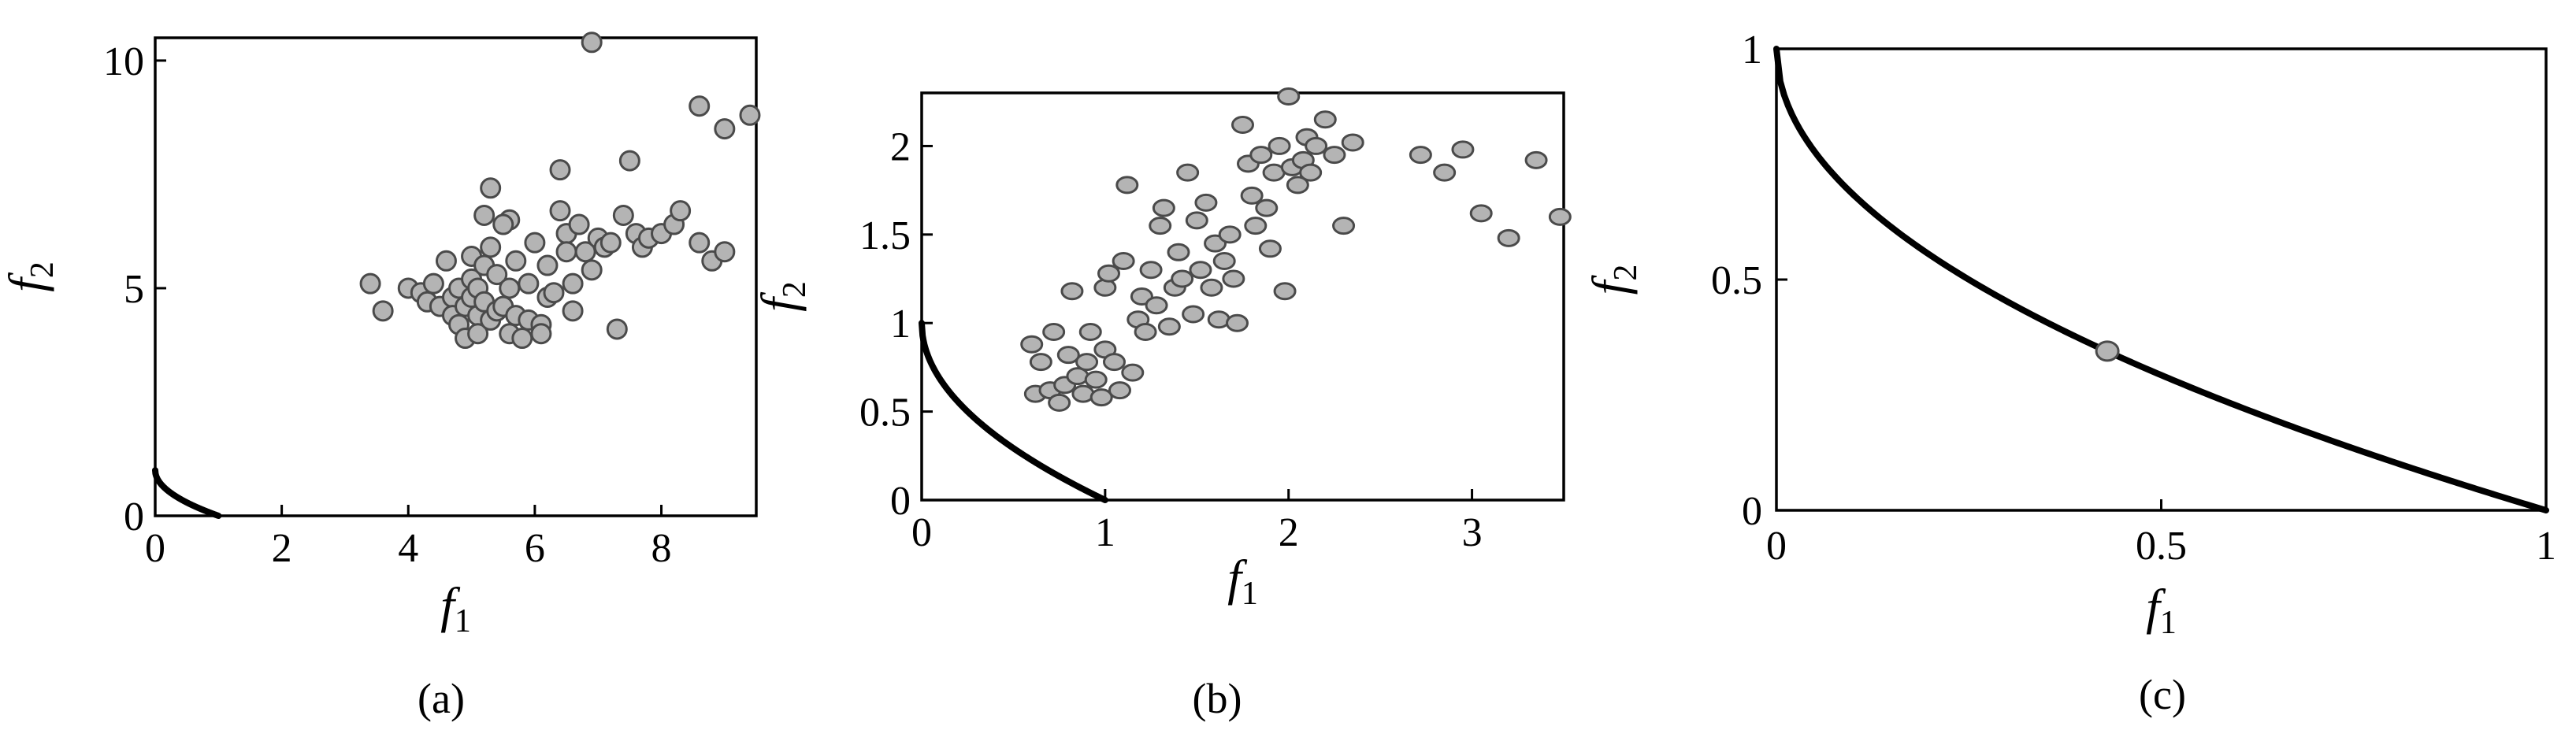 The image size is (2576, 756). Describe the element at coordinates (123, 61) in the screenshot. I see `y-tick-label: 10` at that location.